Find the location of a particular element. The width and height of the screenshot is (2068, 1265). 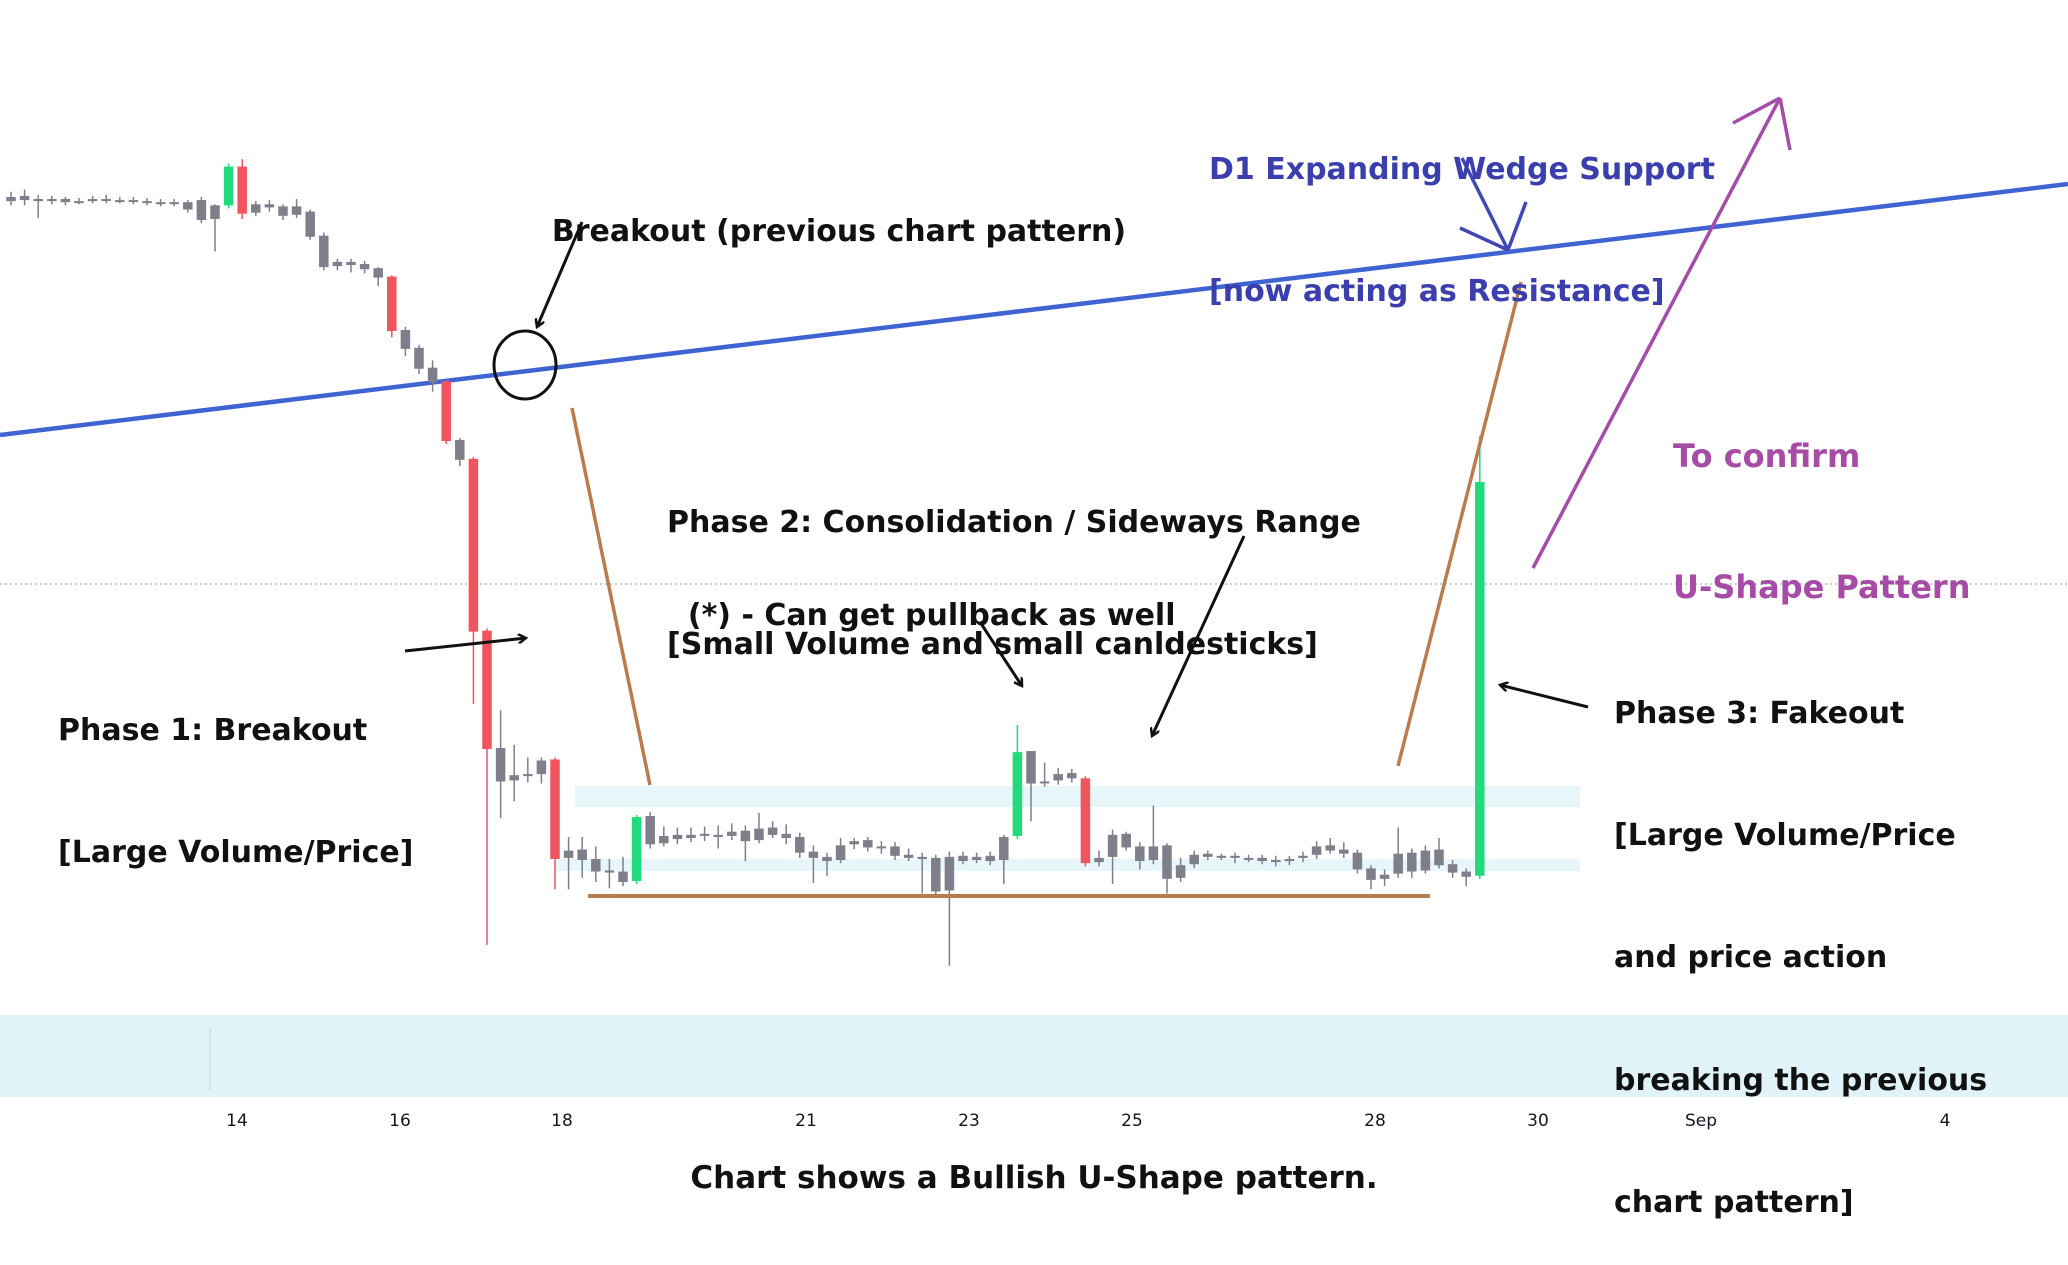

phase3-arrow is located at coordinates (1544, 697).